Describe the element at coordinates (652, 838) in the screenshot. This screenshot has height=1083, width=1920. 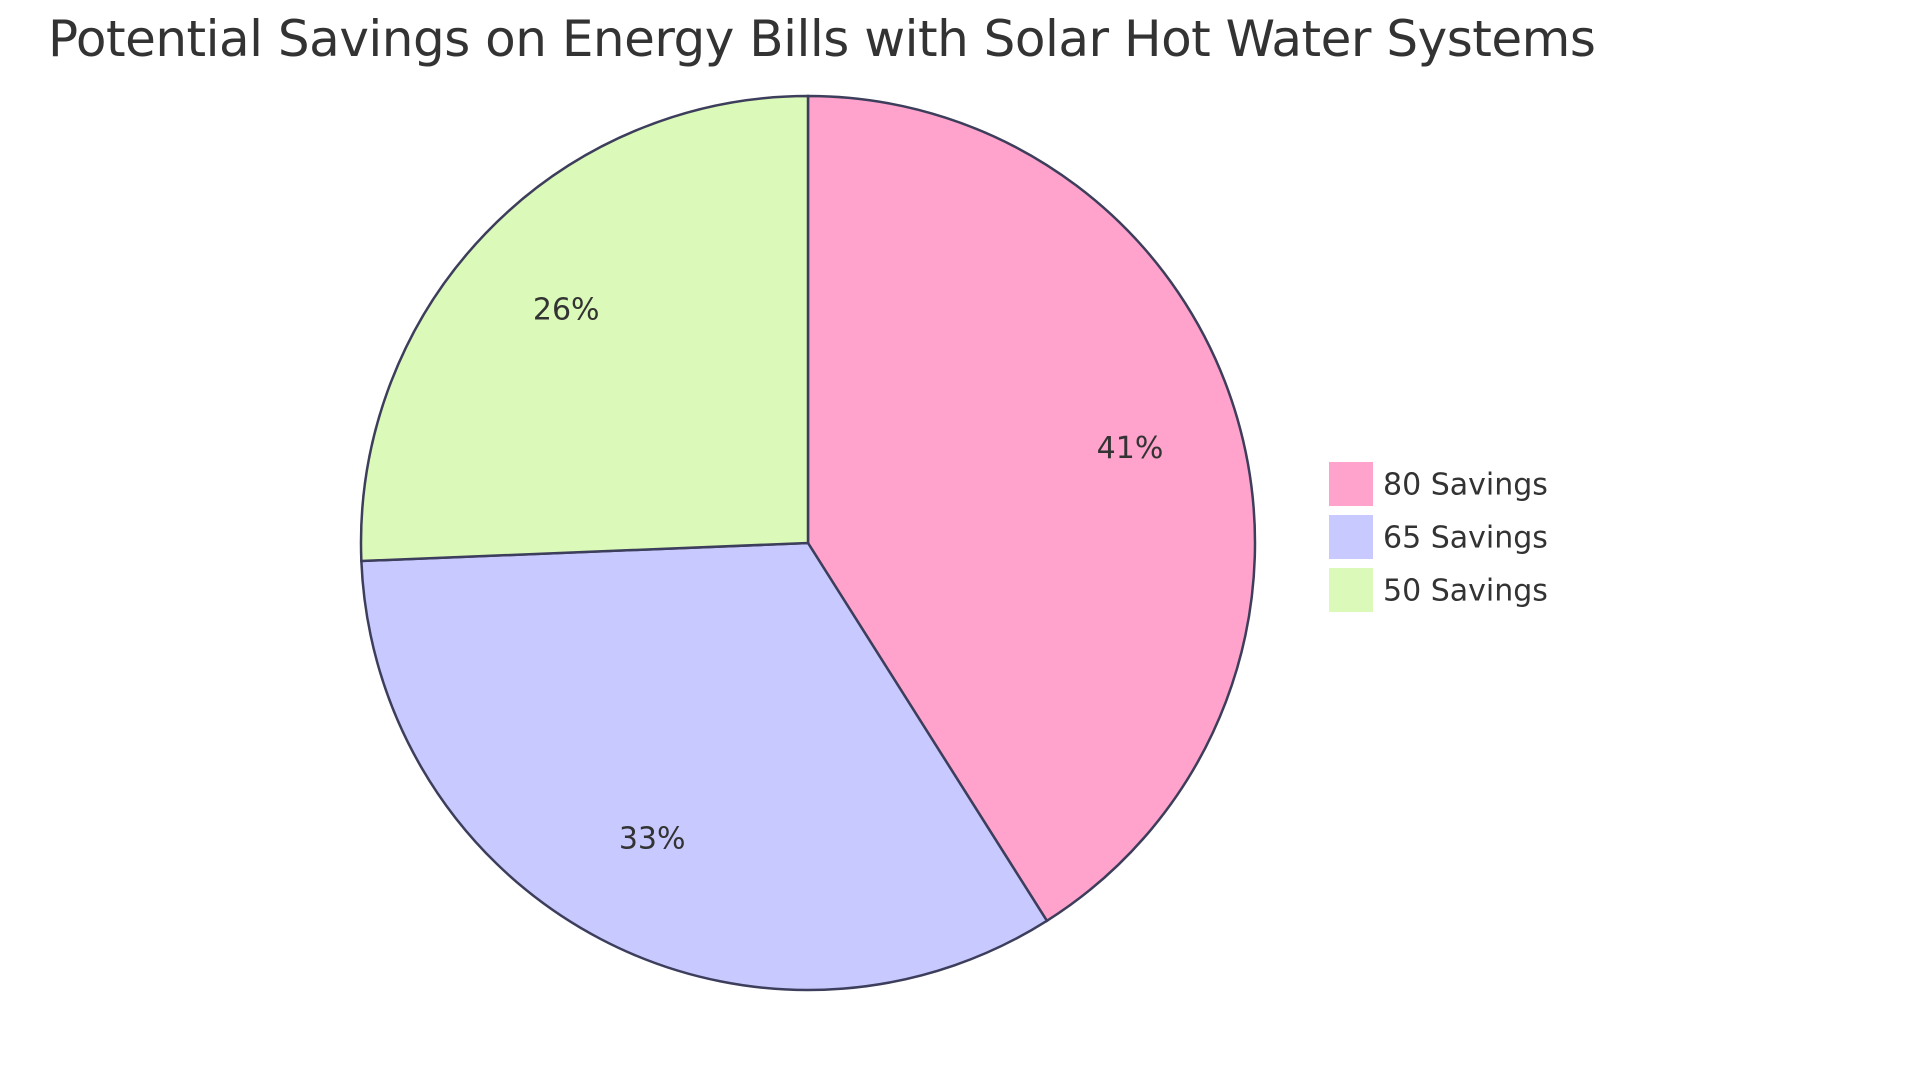
I see `pie-slice-label-1: 33%` at that location.